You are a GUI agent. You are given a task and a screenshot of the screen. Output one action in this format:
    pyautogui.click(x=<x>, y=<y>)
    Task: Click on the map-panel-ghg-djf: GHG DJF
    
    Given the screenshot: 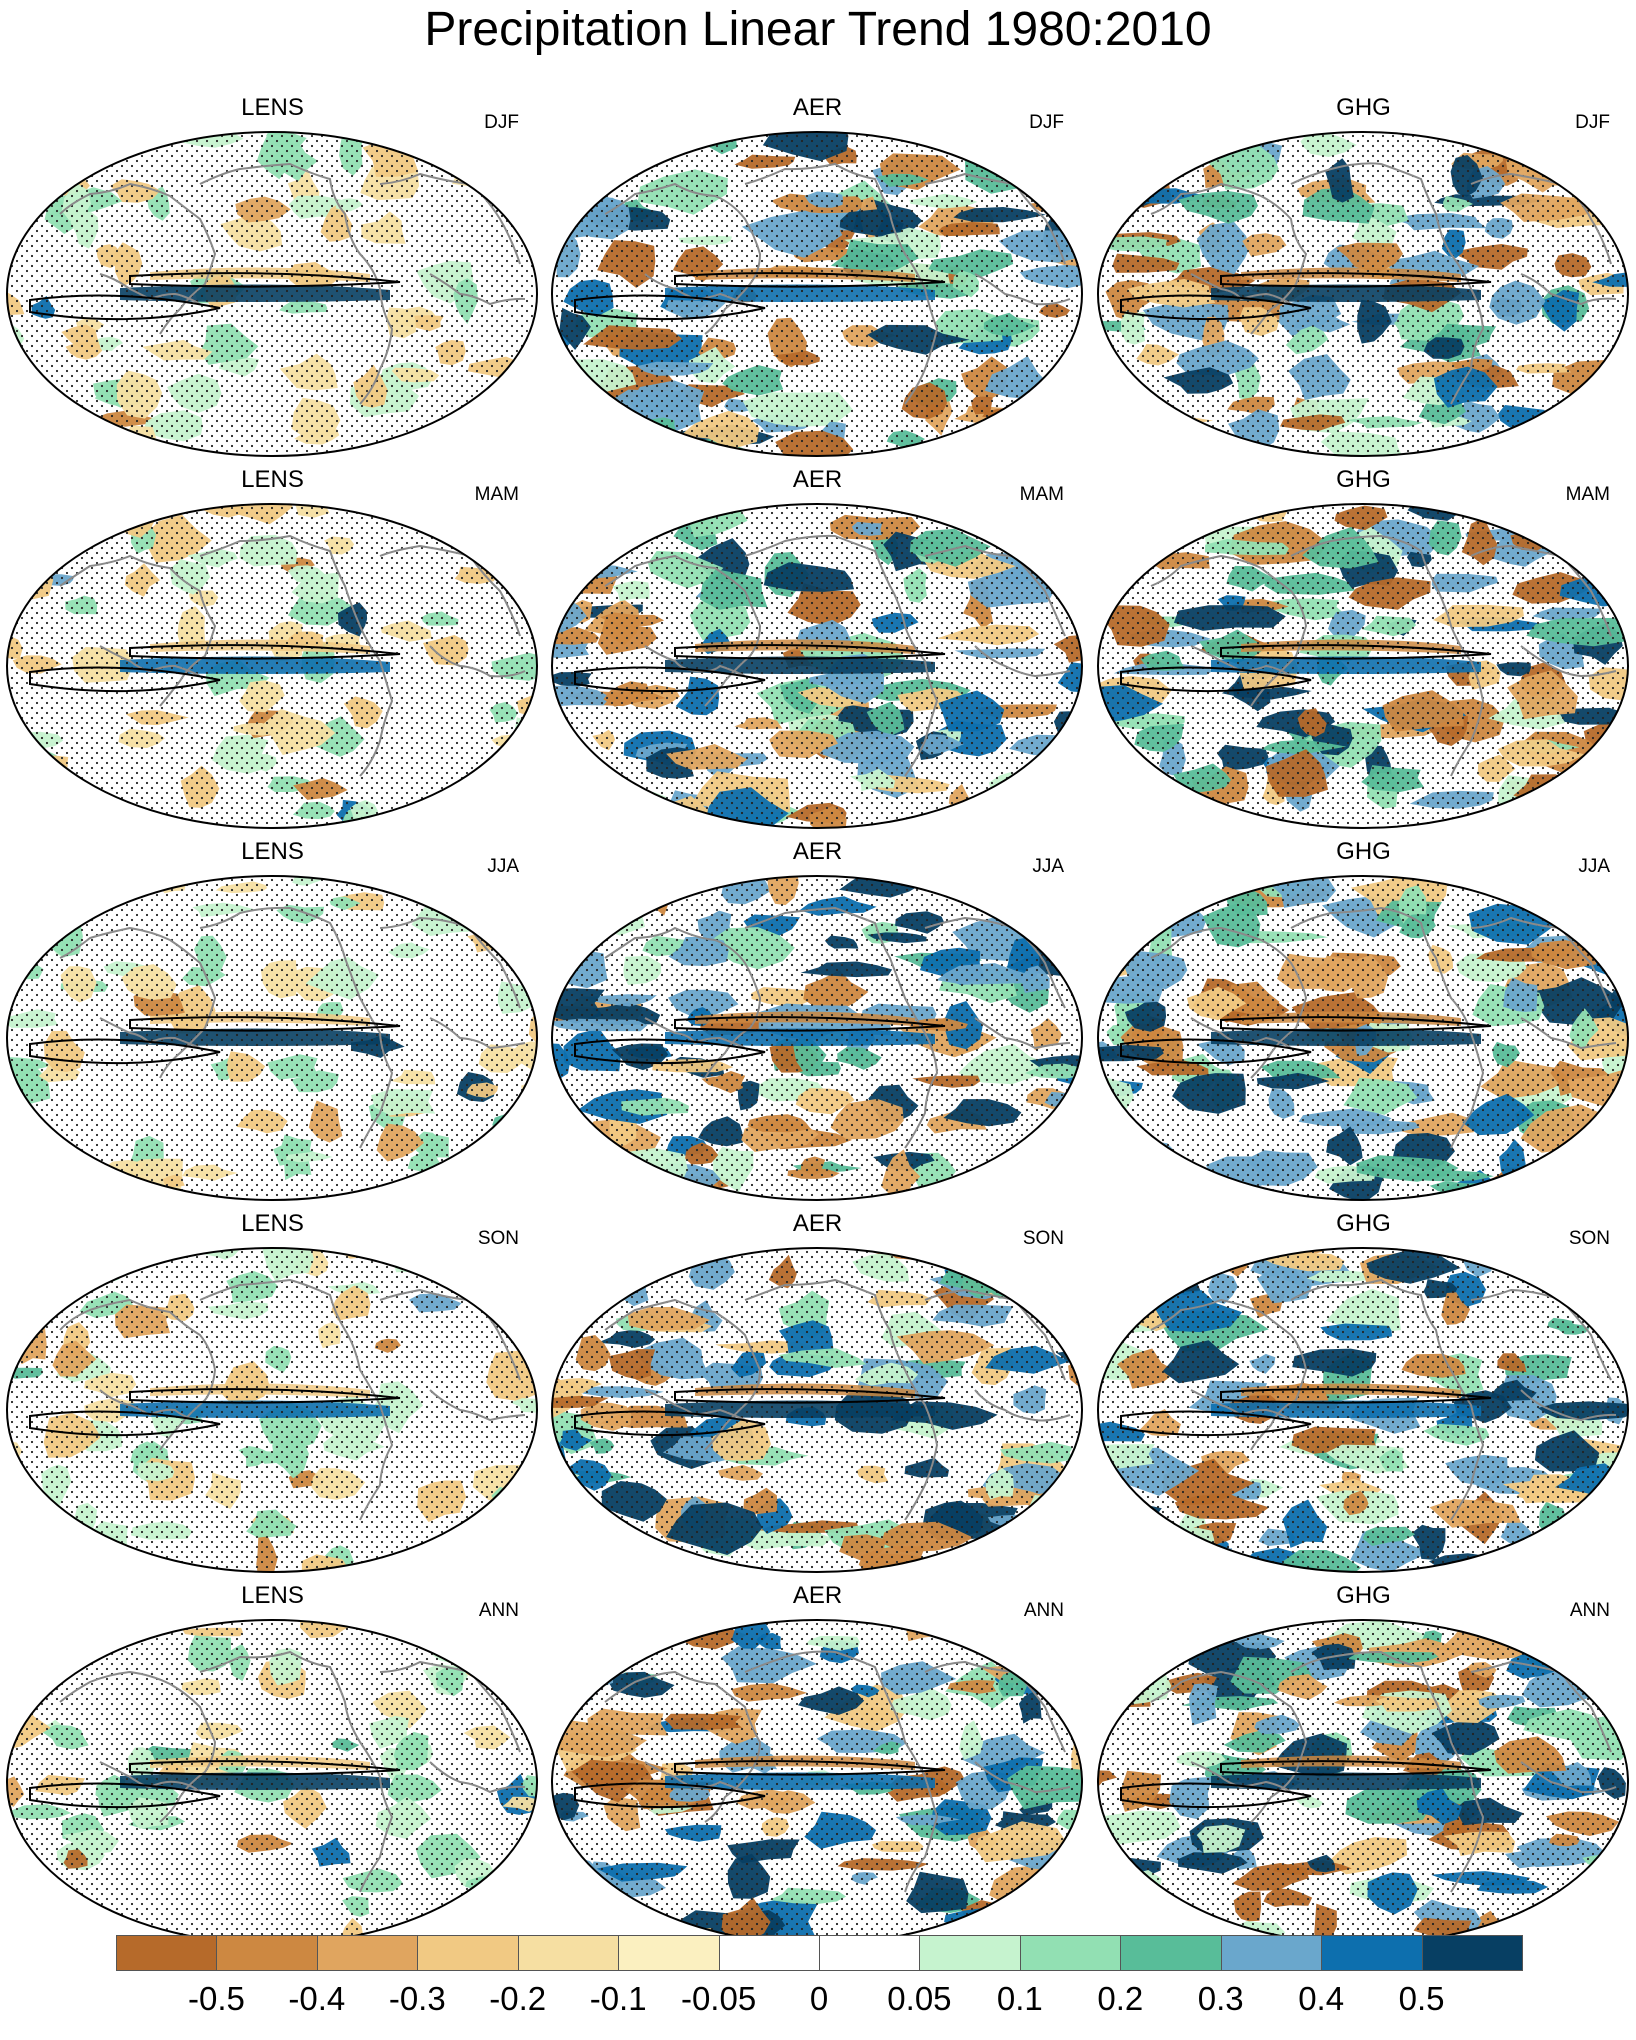 What is the action you would take?
    pyautogui.click(x=1363, y=280)
    